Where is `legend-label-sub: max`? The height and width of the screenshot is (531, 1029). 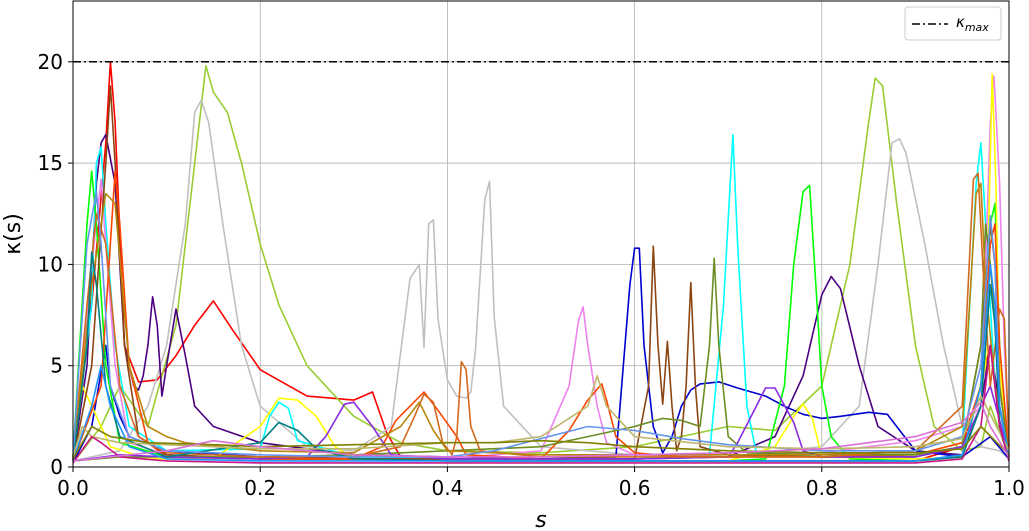 legend-label-sub: max is located at coordinates (977, 27).